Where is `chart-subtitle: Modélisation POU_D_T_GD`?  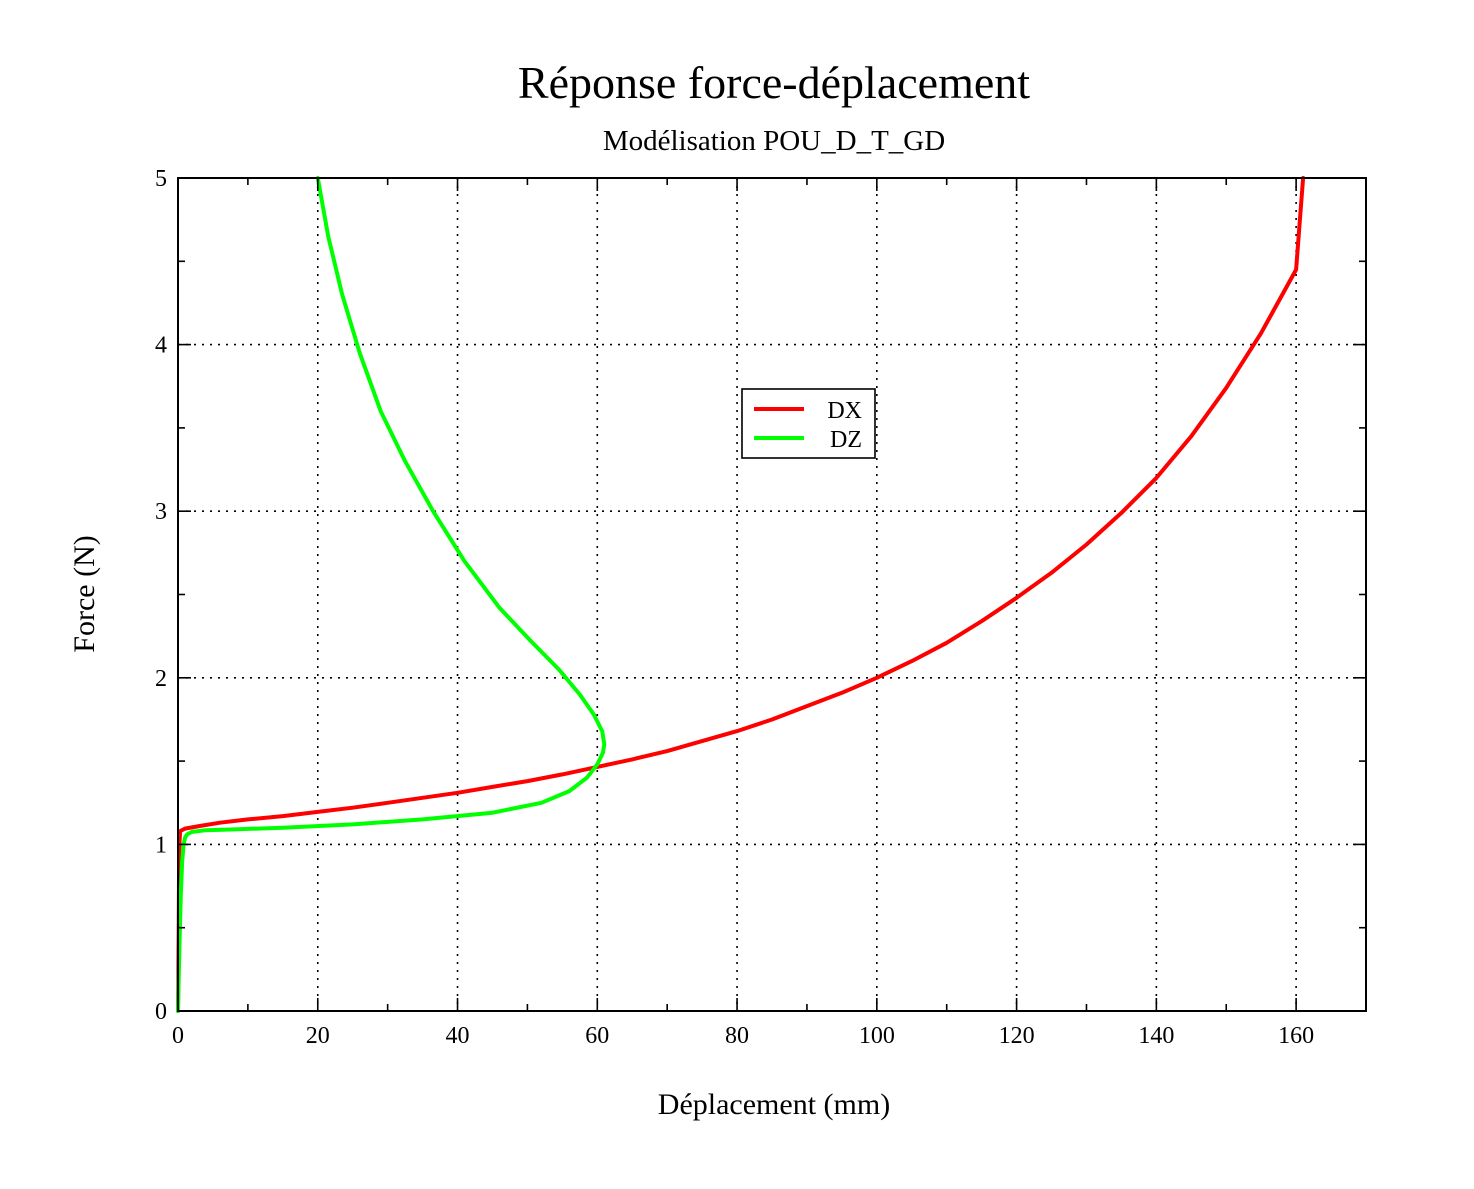 chart-subtitle: Modélisation POU_D_T_GD is located at coordinates (774, 141).